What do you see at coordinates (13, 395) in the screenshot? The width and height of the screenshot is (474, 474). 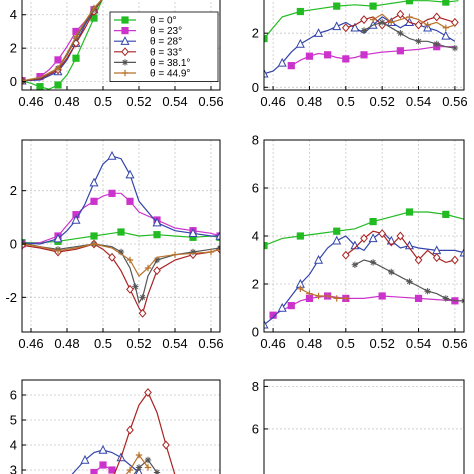 I see `y-tick-label: 6` at bounding box center [13, 395].